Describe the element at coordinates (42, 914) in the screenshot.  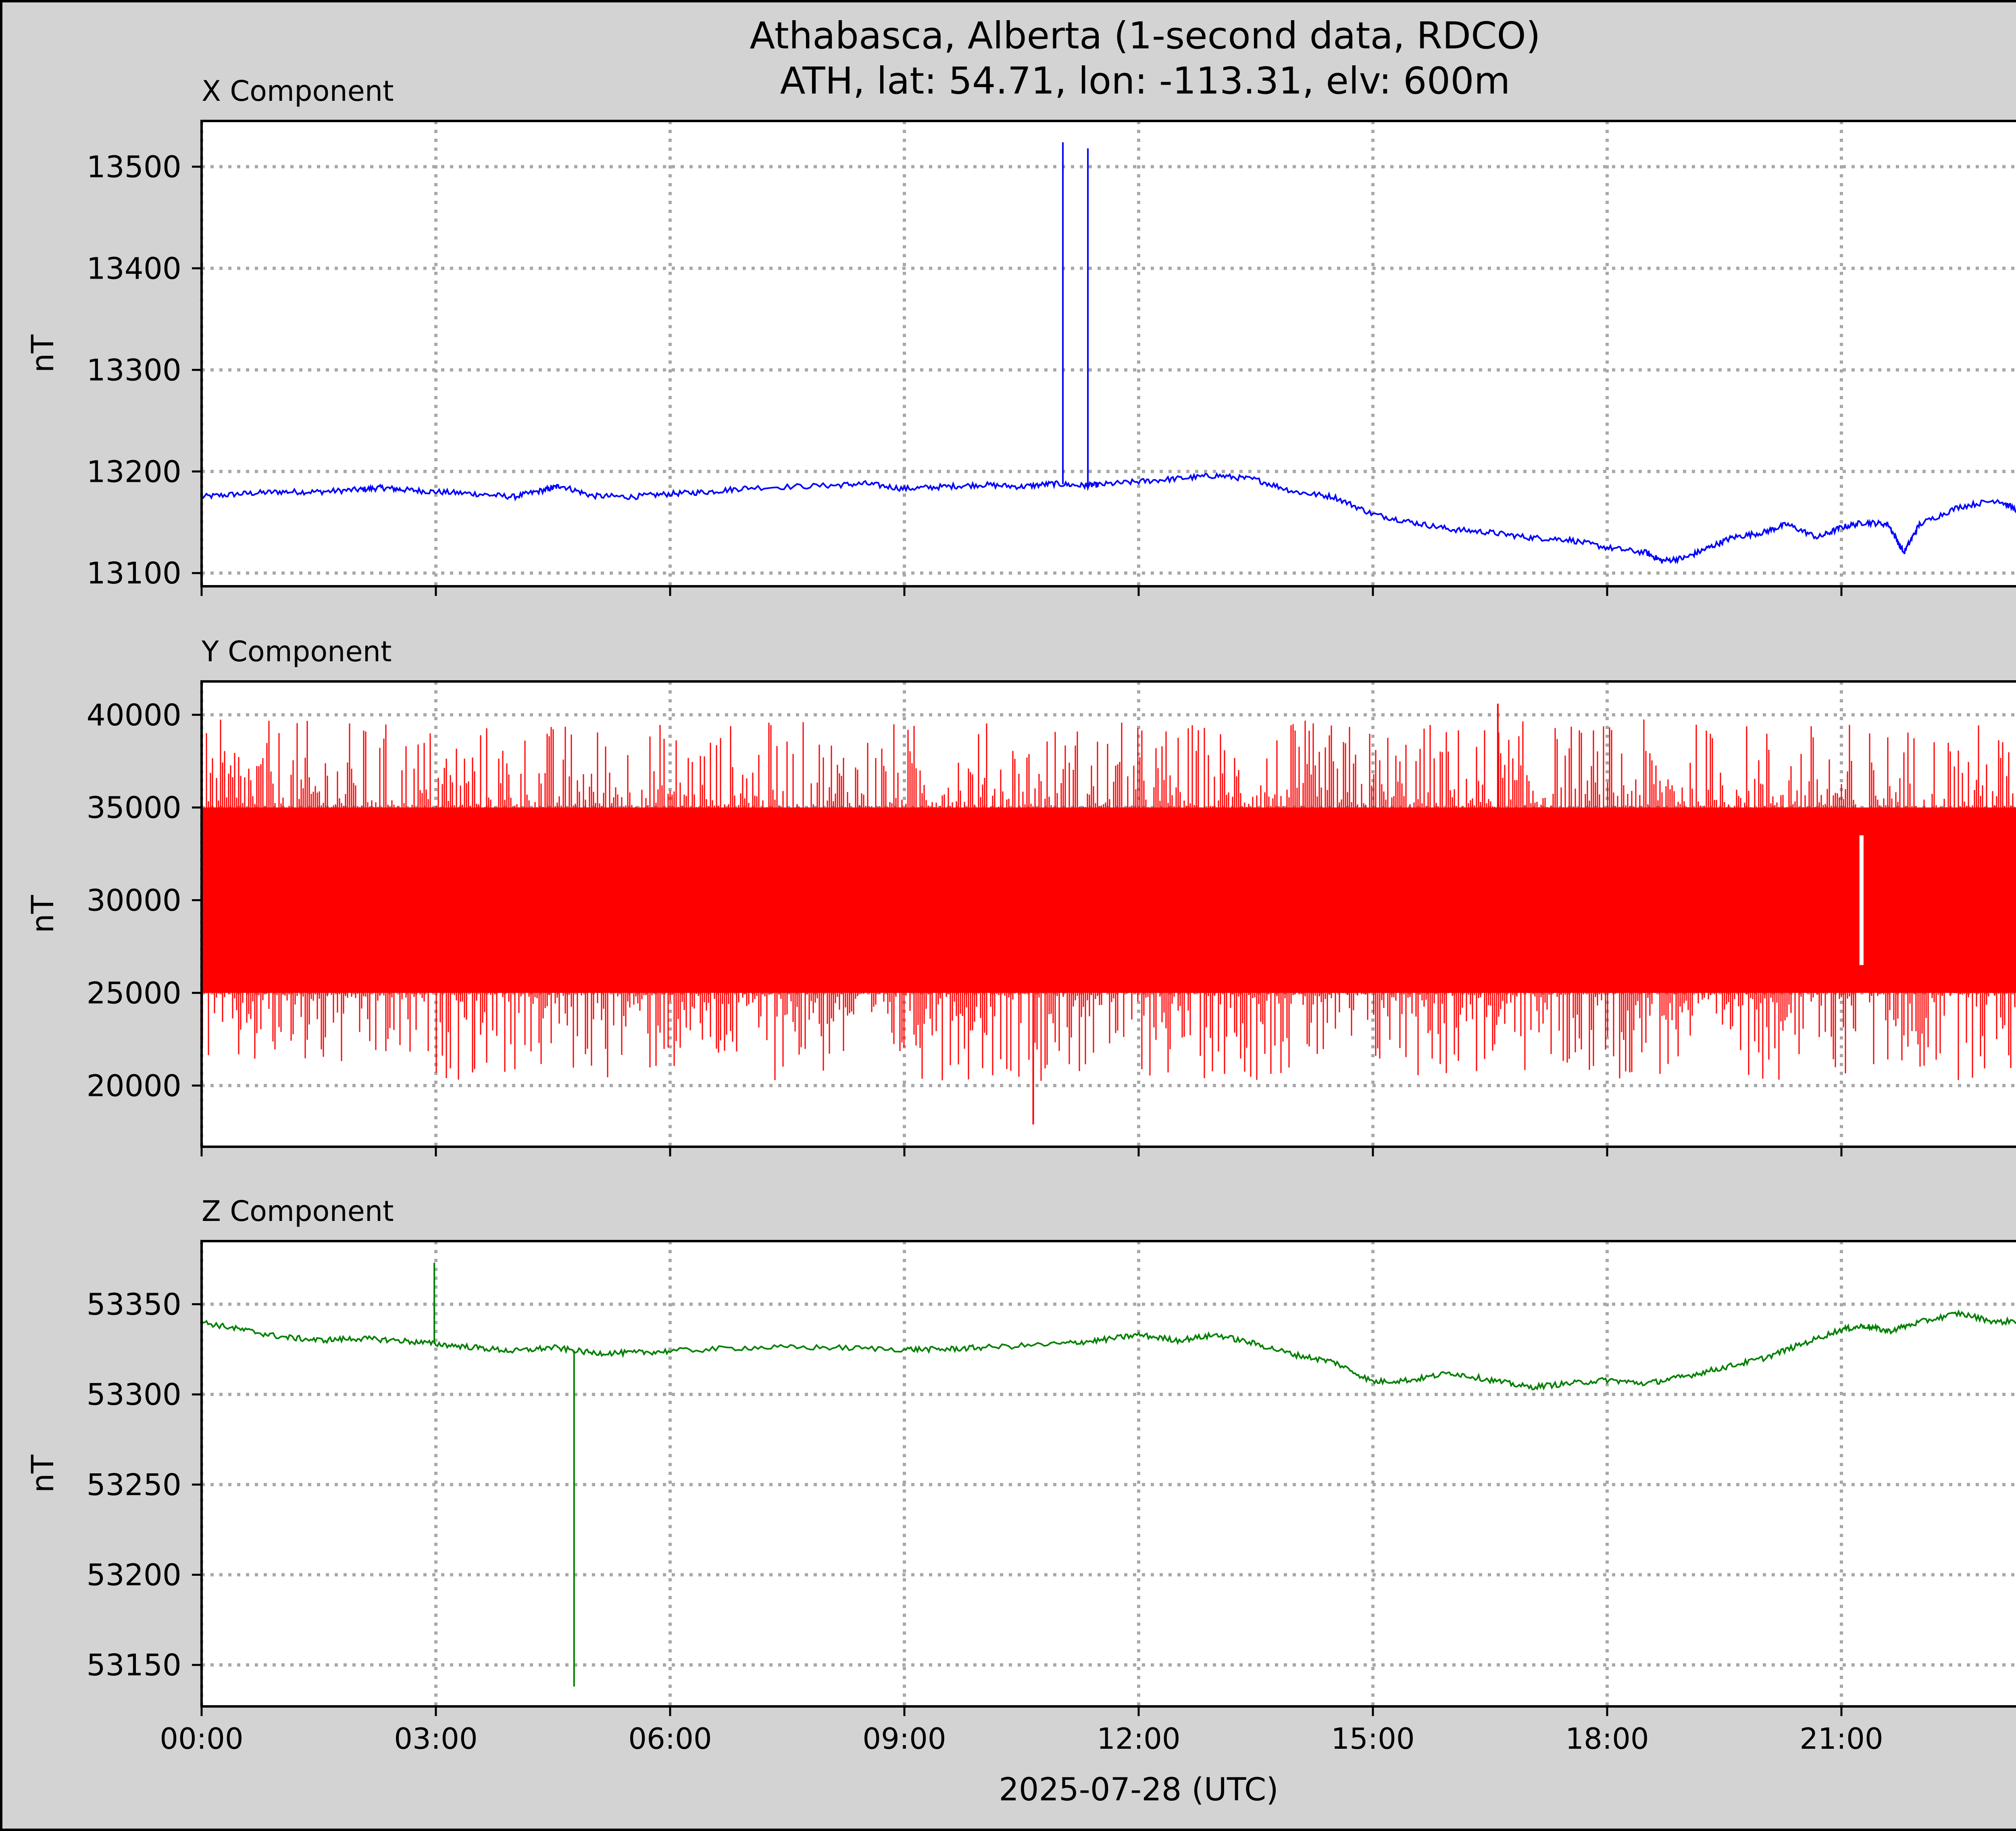
I see `y-component-y-axis-label: nT` at that location.